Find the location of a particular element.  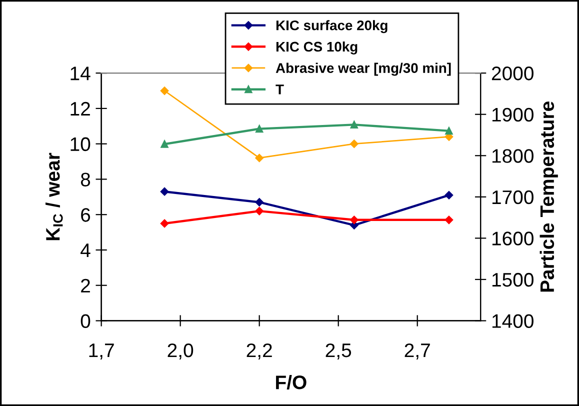

legend-label: Abrasive wear [mg/30 min] is located at coordinates (363, 69).